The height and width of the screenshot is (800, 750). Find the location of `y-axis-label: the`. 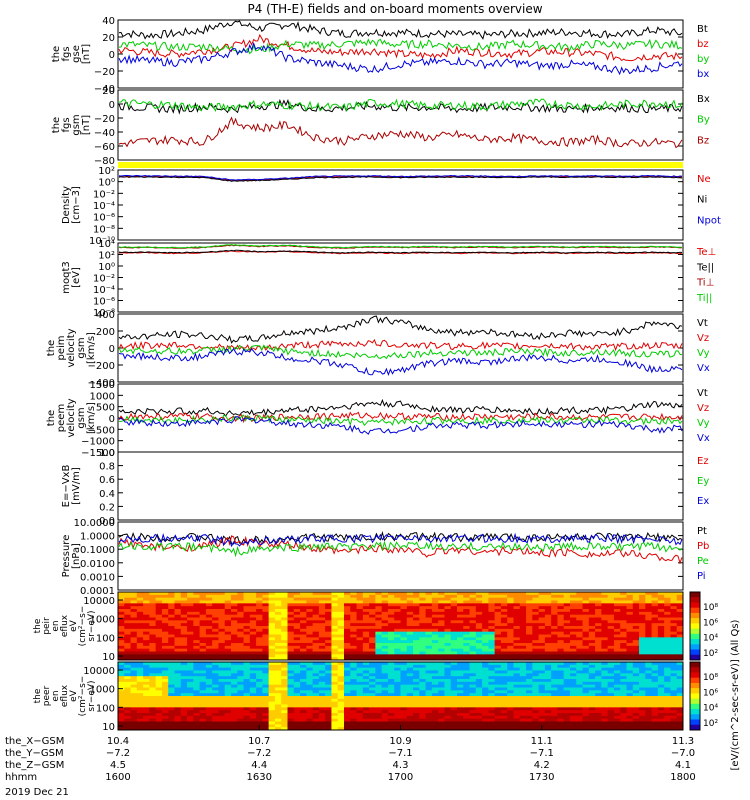

y-axis-label: the is located at coordinates (56, 125).